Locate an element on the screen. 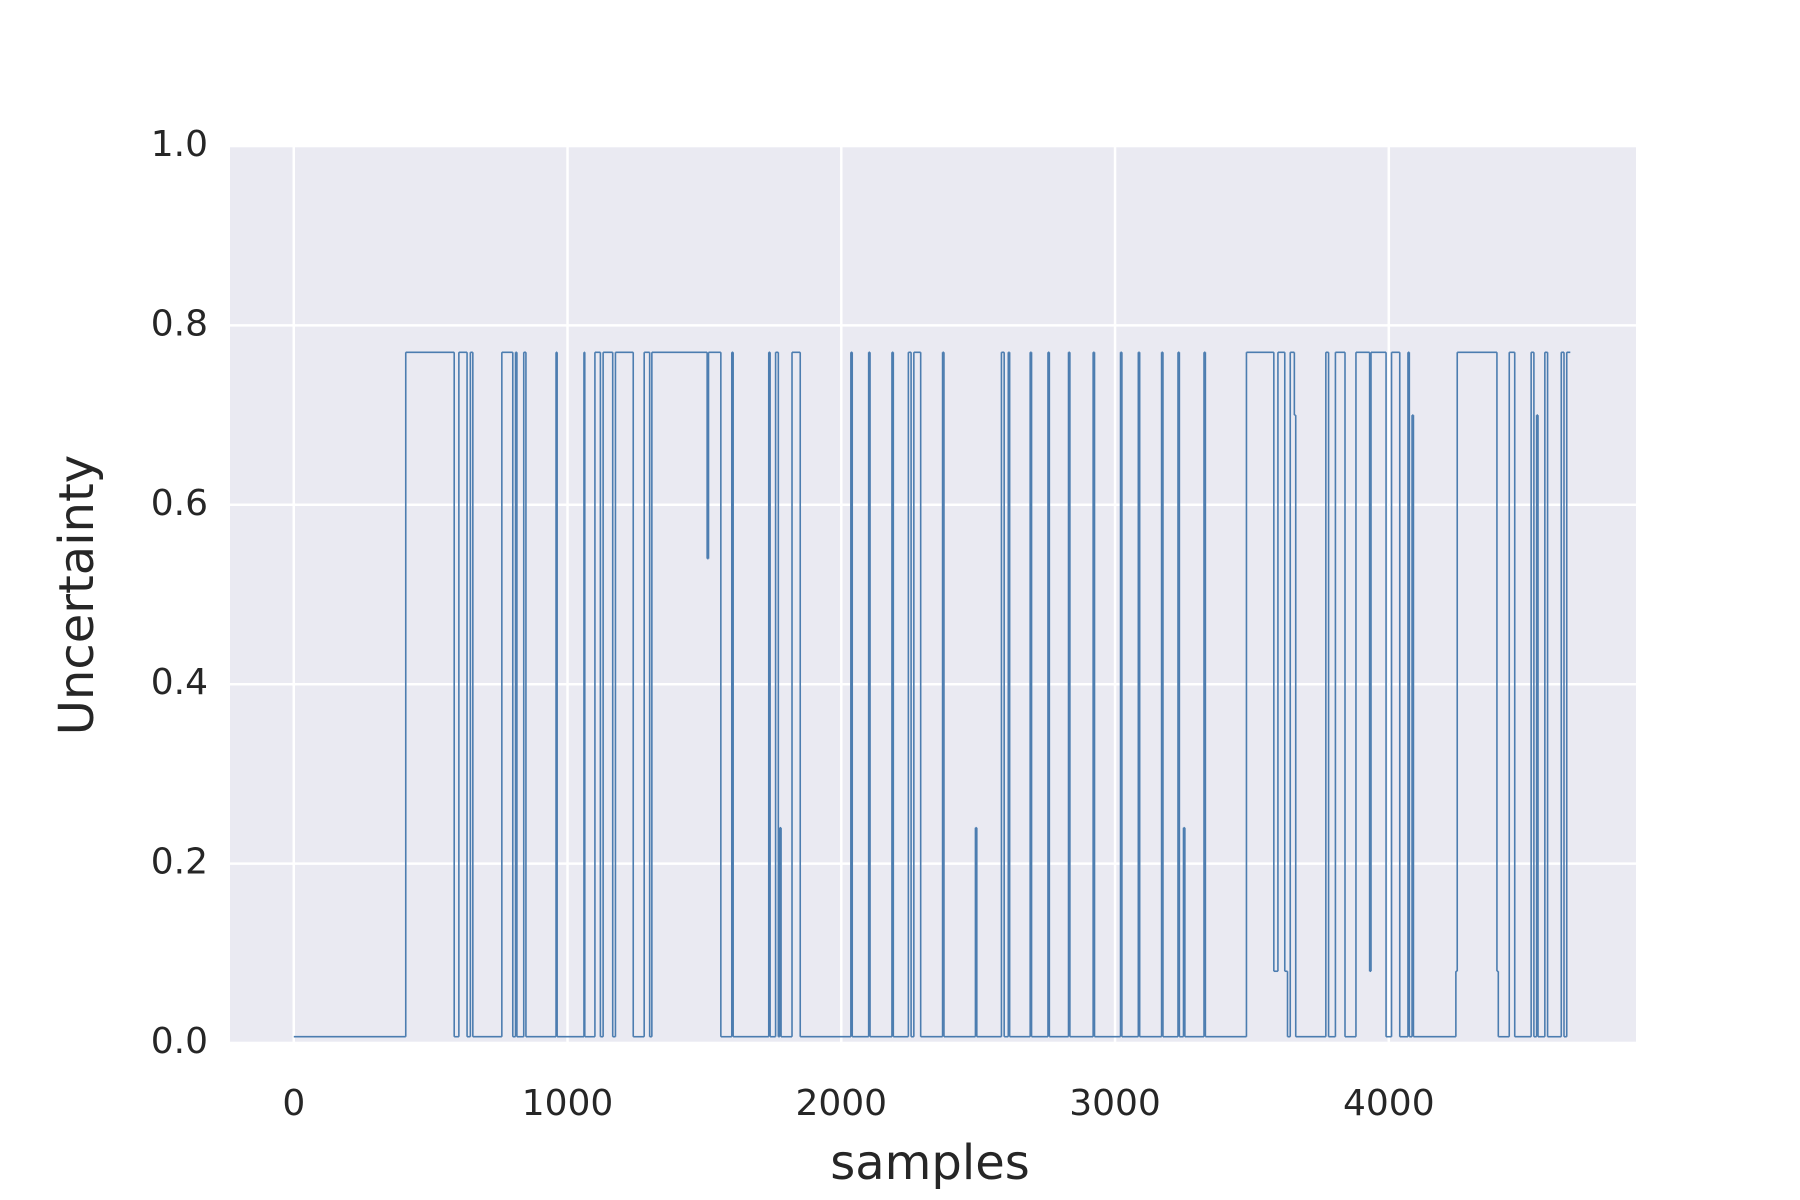 The height and width of the screenshot is (1200, 1800). y-tick-label: 0.2 is located at coordinates (179, 862).